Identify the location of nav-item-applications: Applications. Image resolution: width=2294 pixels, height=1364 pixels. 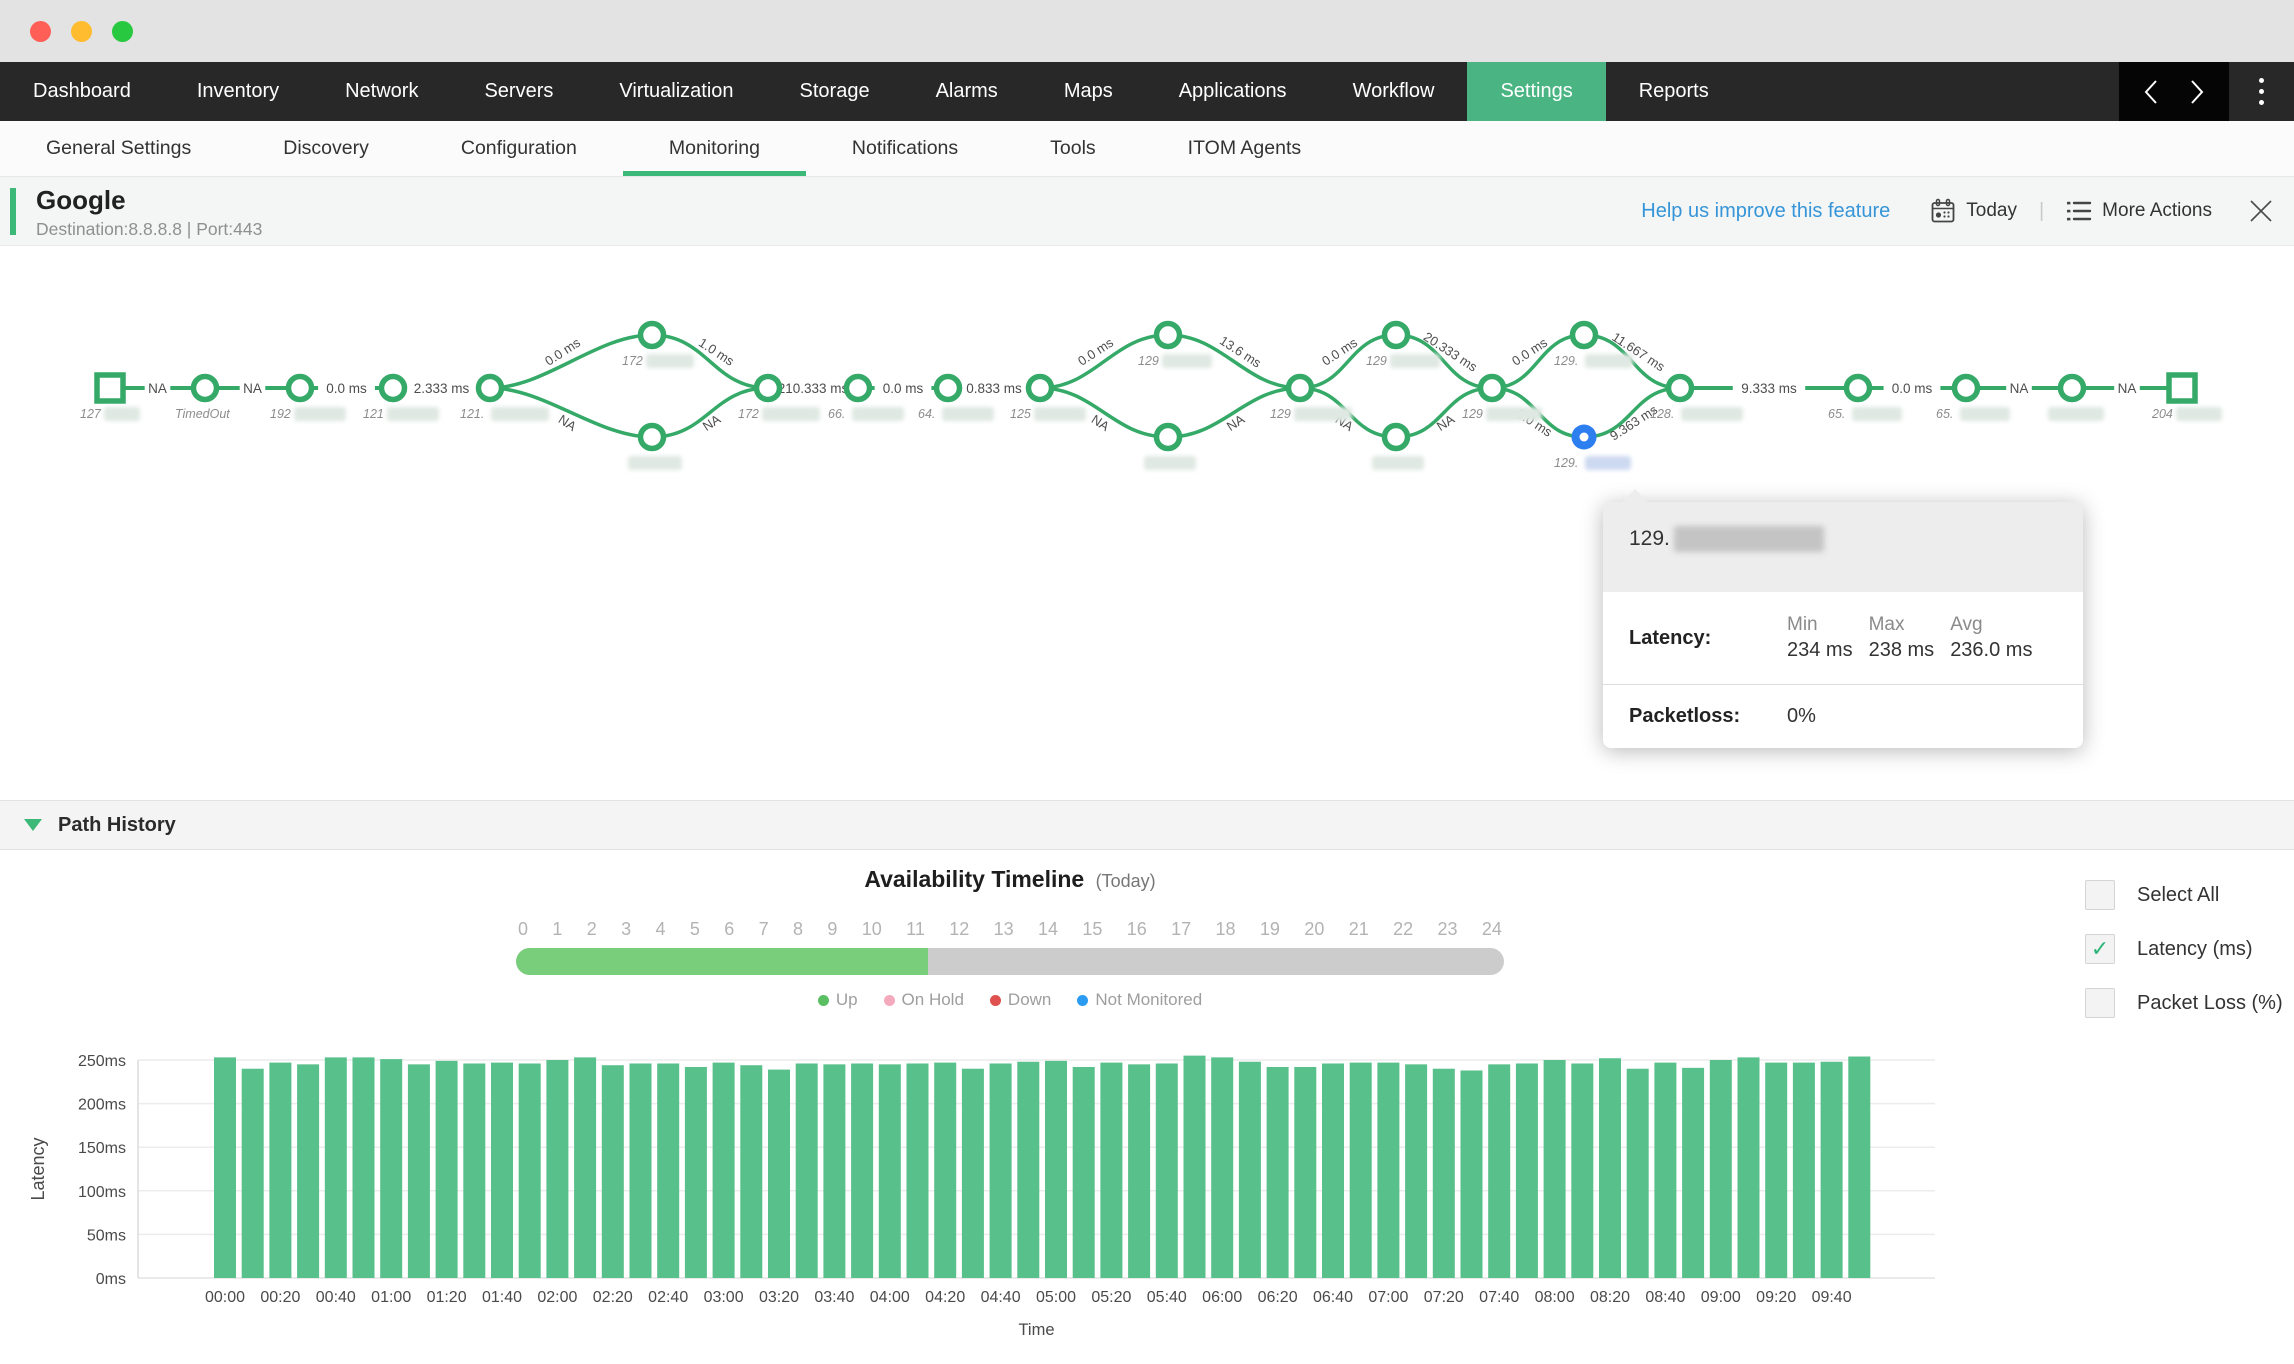
(1232, 91).